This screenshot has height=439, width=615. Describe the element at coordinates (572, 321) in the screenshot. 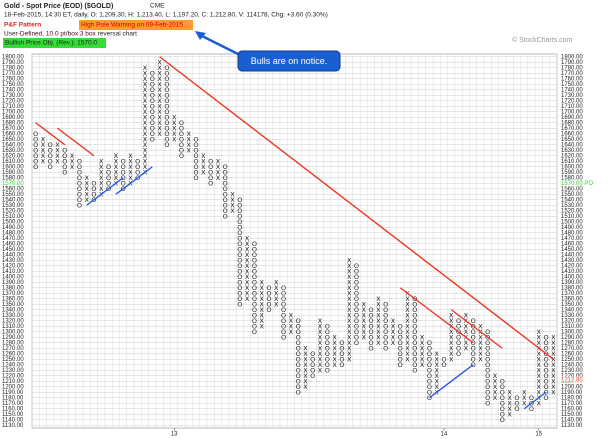

I see `y-tick-label-right: 1320.00` at that location.